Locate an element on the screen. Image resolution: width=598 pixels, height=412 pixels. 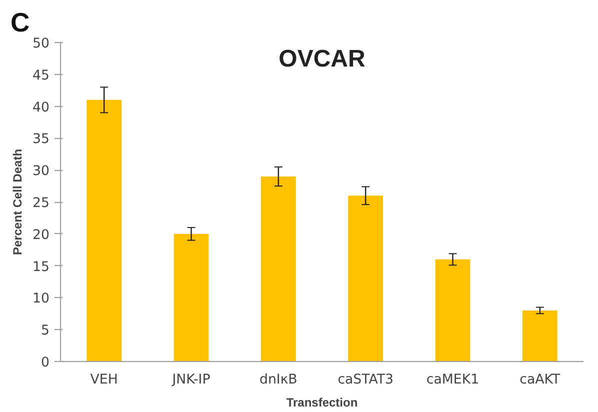
y-tick-label: 40 is located at coordinates (41, 108).